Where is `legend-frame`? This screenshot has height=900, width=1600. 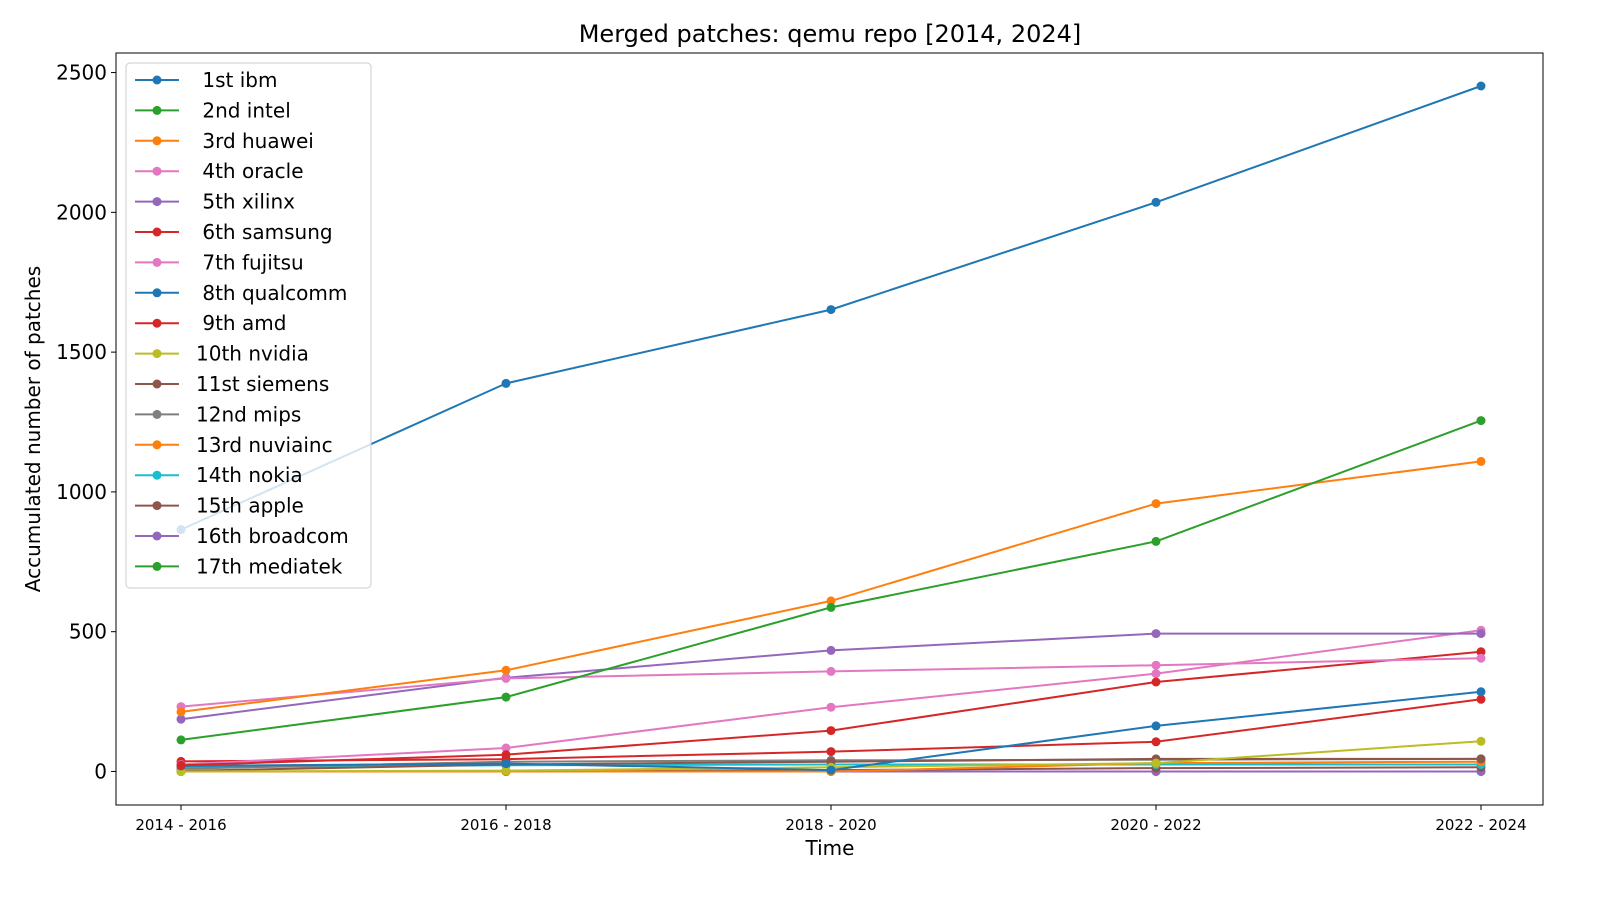 legend-frame is located at coordinates (248, 325).